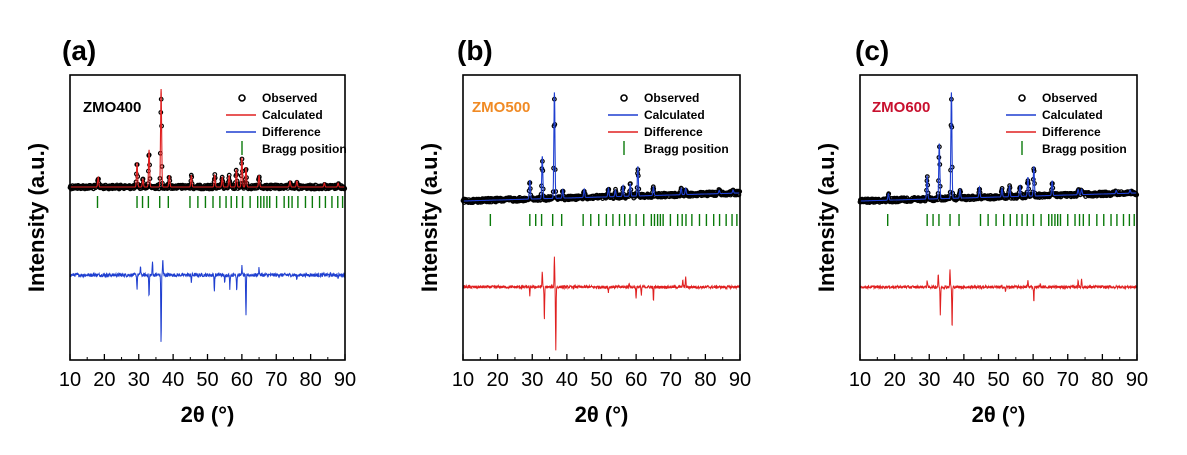  What do you see at coordinates (872, 50) in the screenshot?
I see `panel-letter: (c)` at bounding box center [872, 50].